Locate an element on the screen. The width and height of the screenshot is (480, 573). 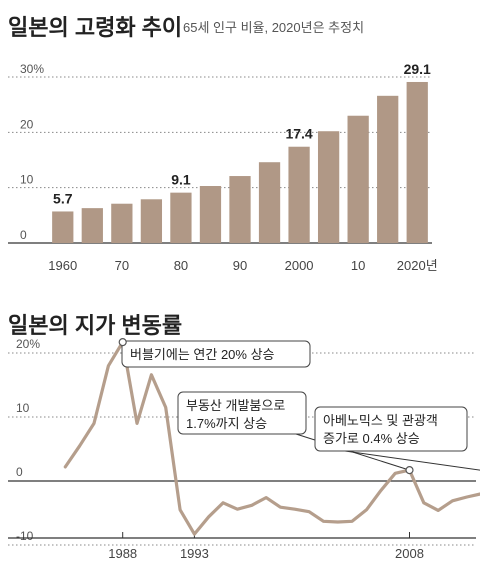
chart2-title: 일본의 지가 변동률 is located at coordinates (95, 325).